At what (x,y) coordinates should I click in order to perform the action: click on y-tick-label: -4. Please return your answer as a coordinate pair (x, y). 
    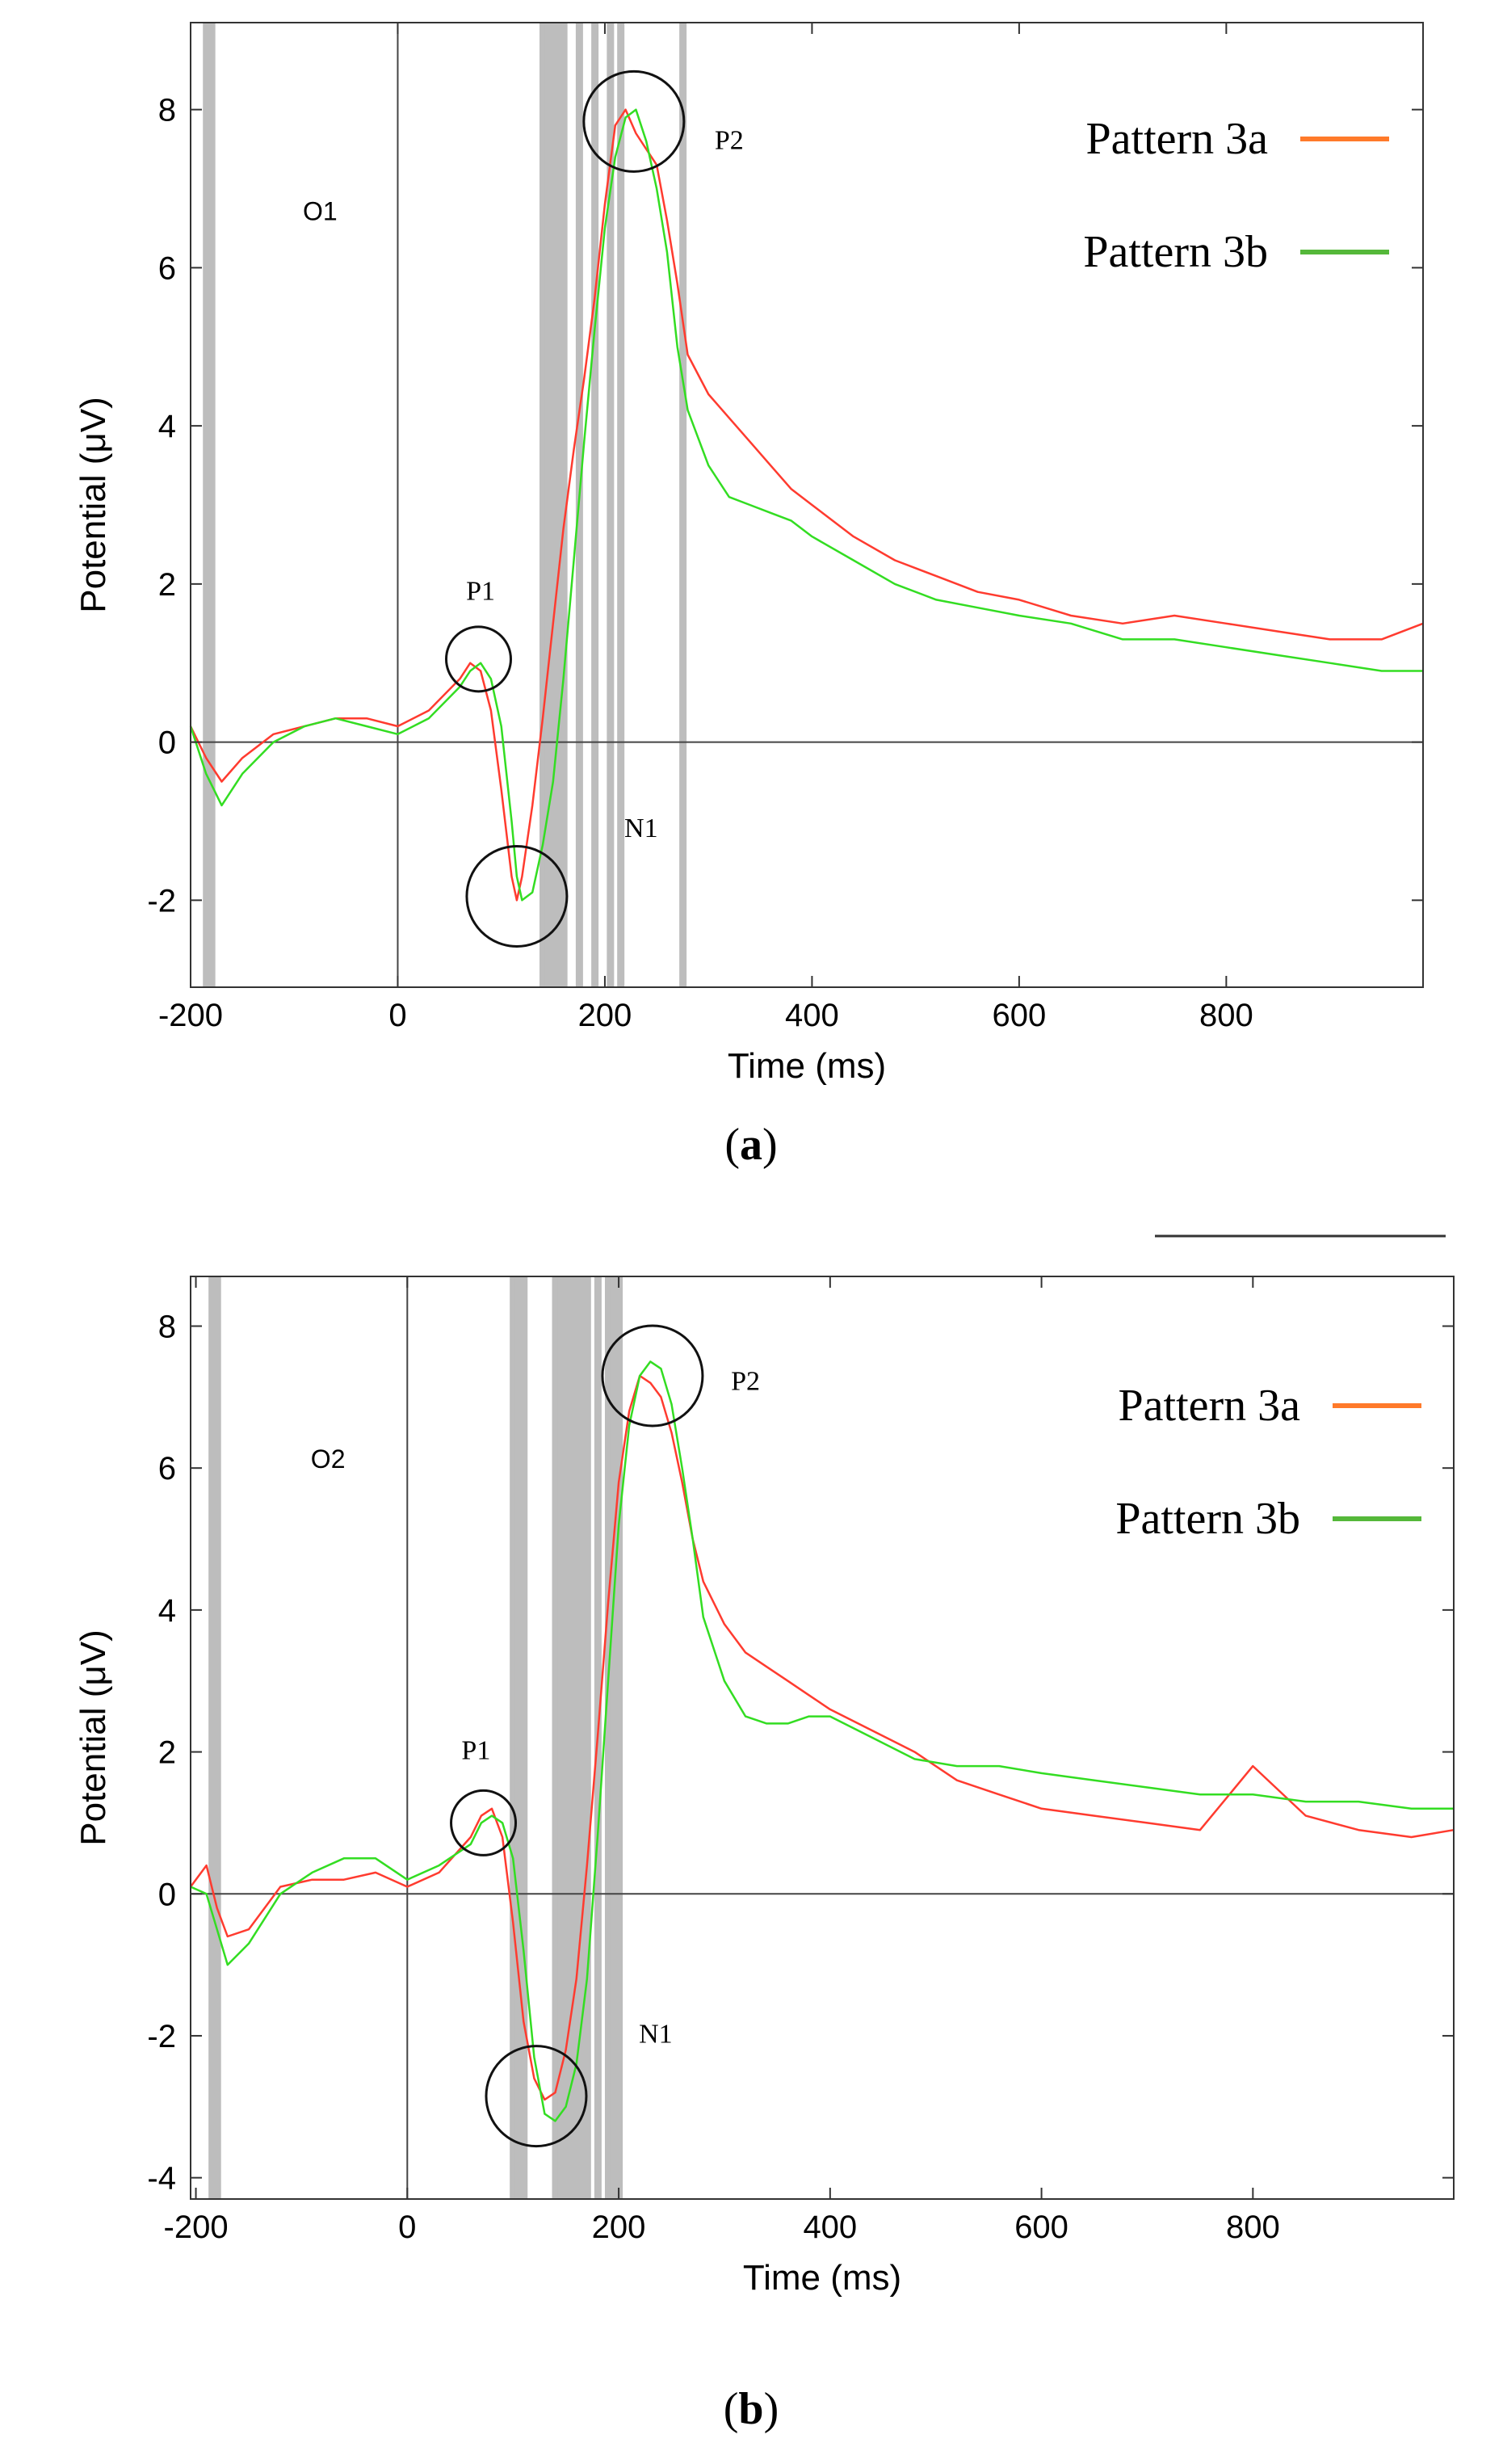
    Looking at the image, I should click on (162, 2179).